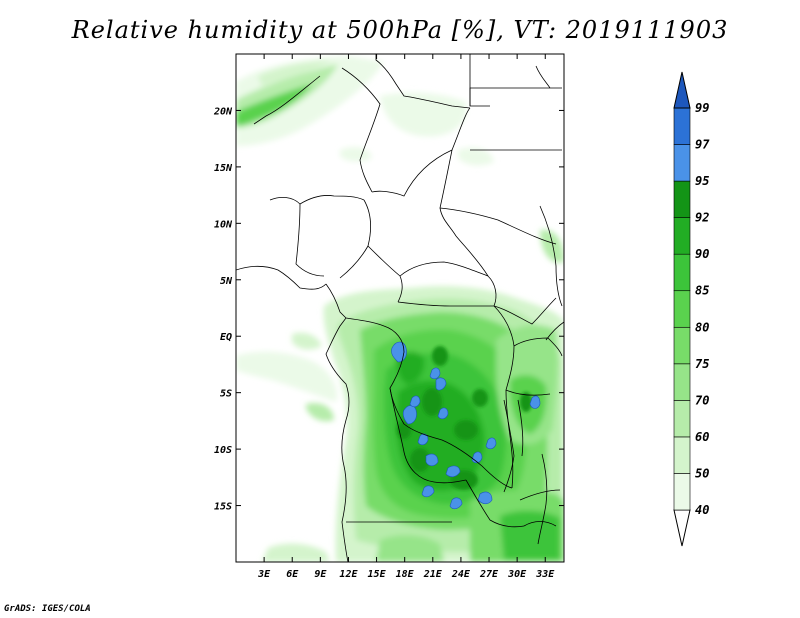  I want to click on lon-tick-label: 27E, so click(489, 574).